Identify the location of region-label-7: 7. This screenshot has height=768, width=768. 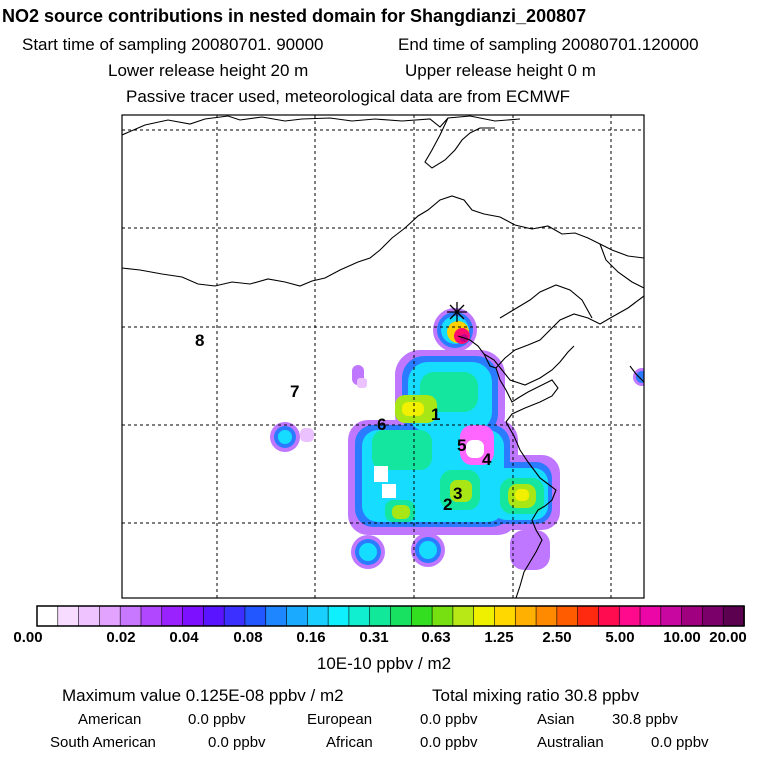
(294, 391).